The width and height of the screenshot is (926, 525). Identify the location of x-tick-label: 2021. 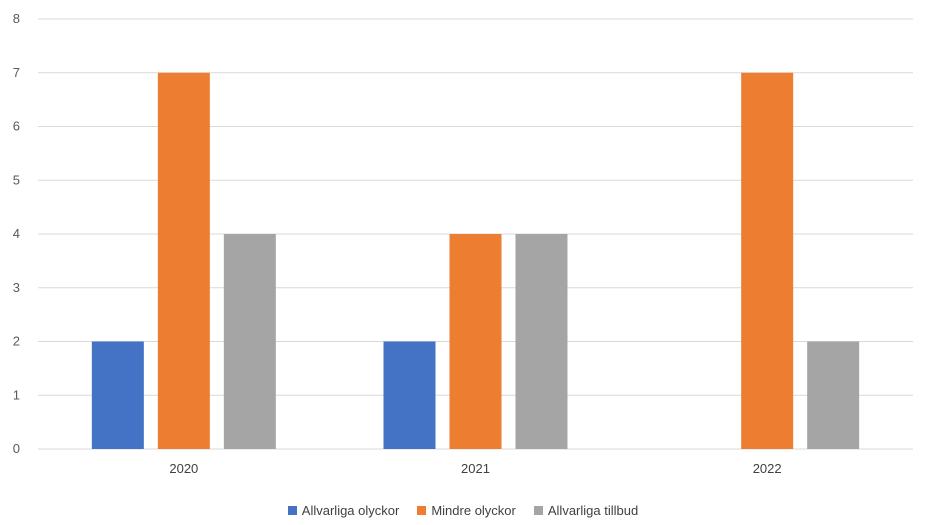
(475, 468).